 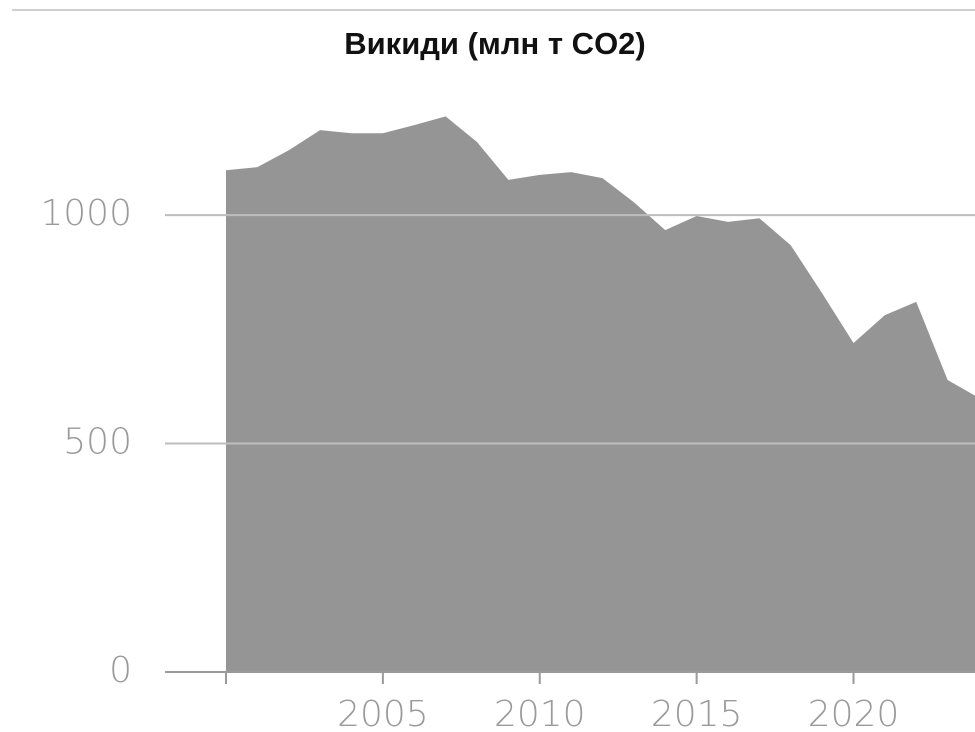 I want to click on x-tick-label: 2020, so click(x=854, y=713).